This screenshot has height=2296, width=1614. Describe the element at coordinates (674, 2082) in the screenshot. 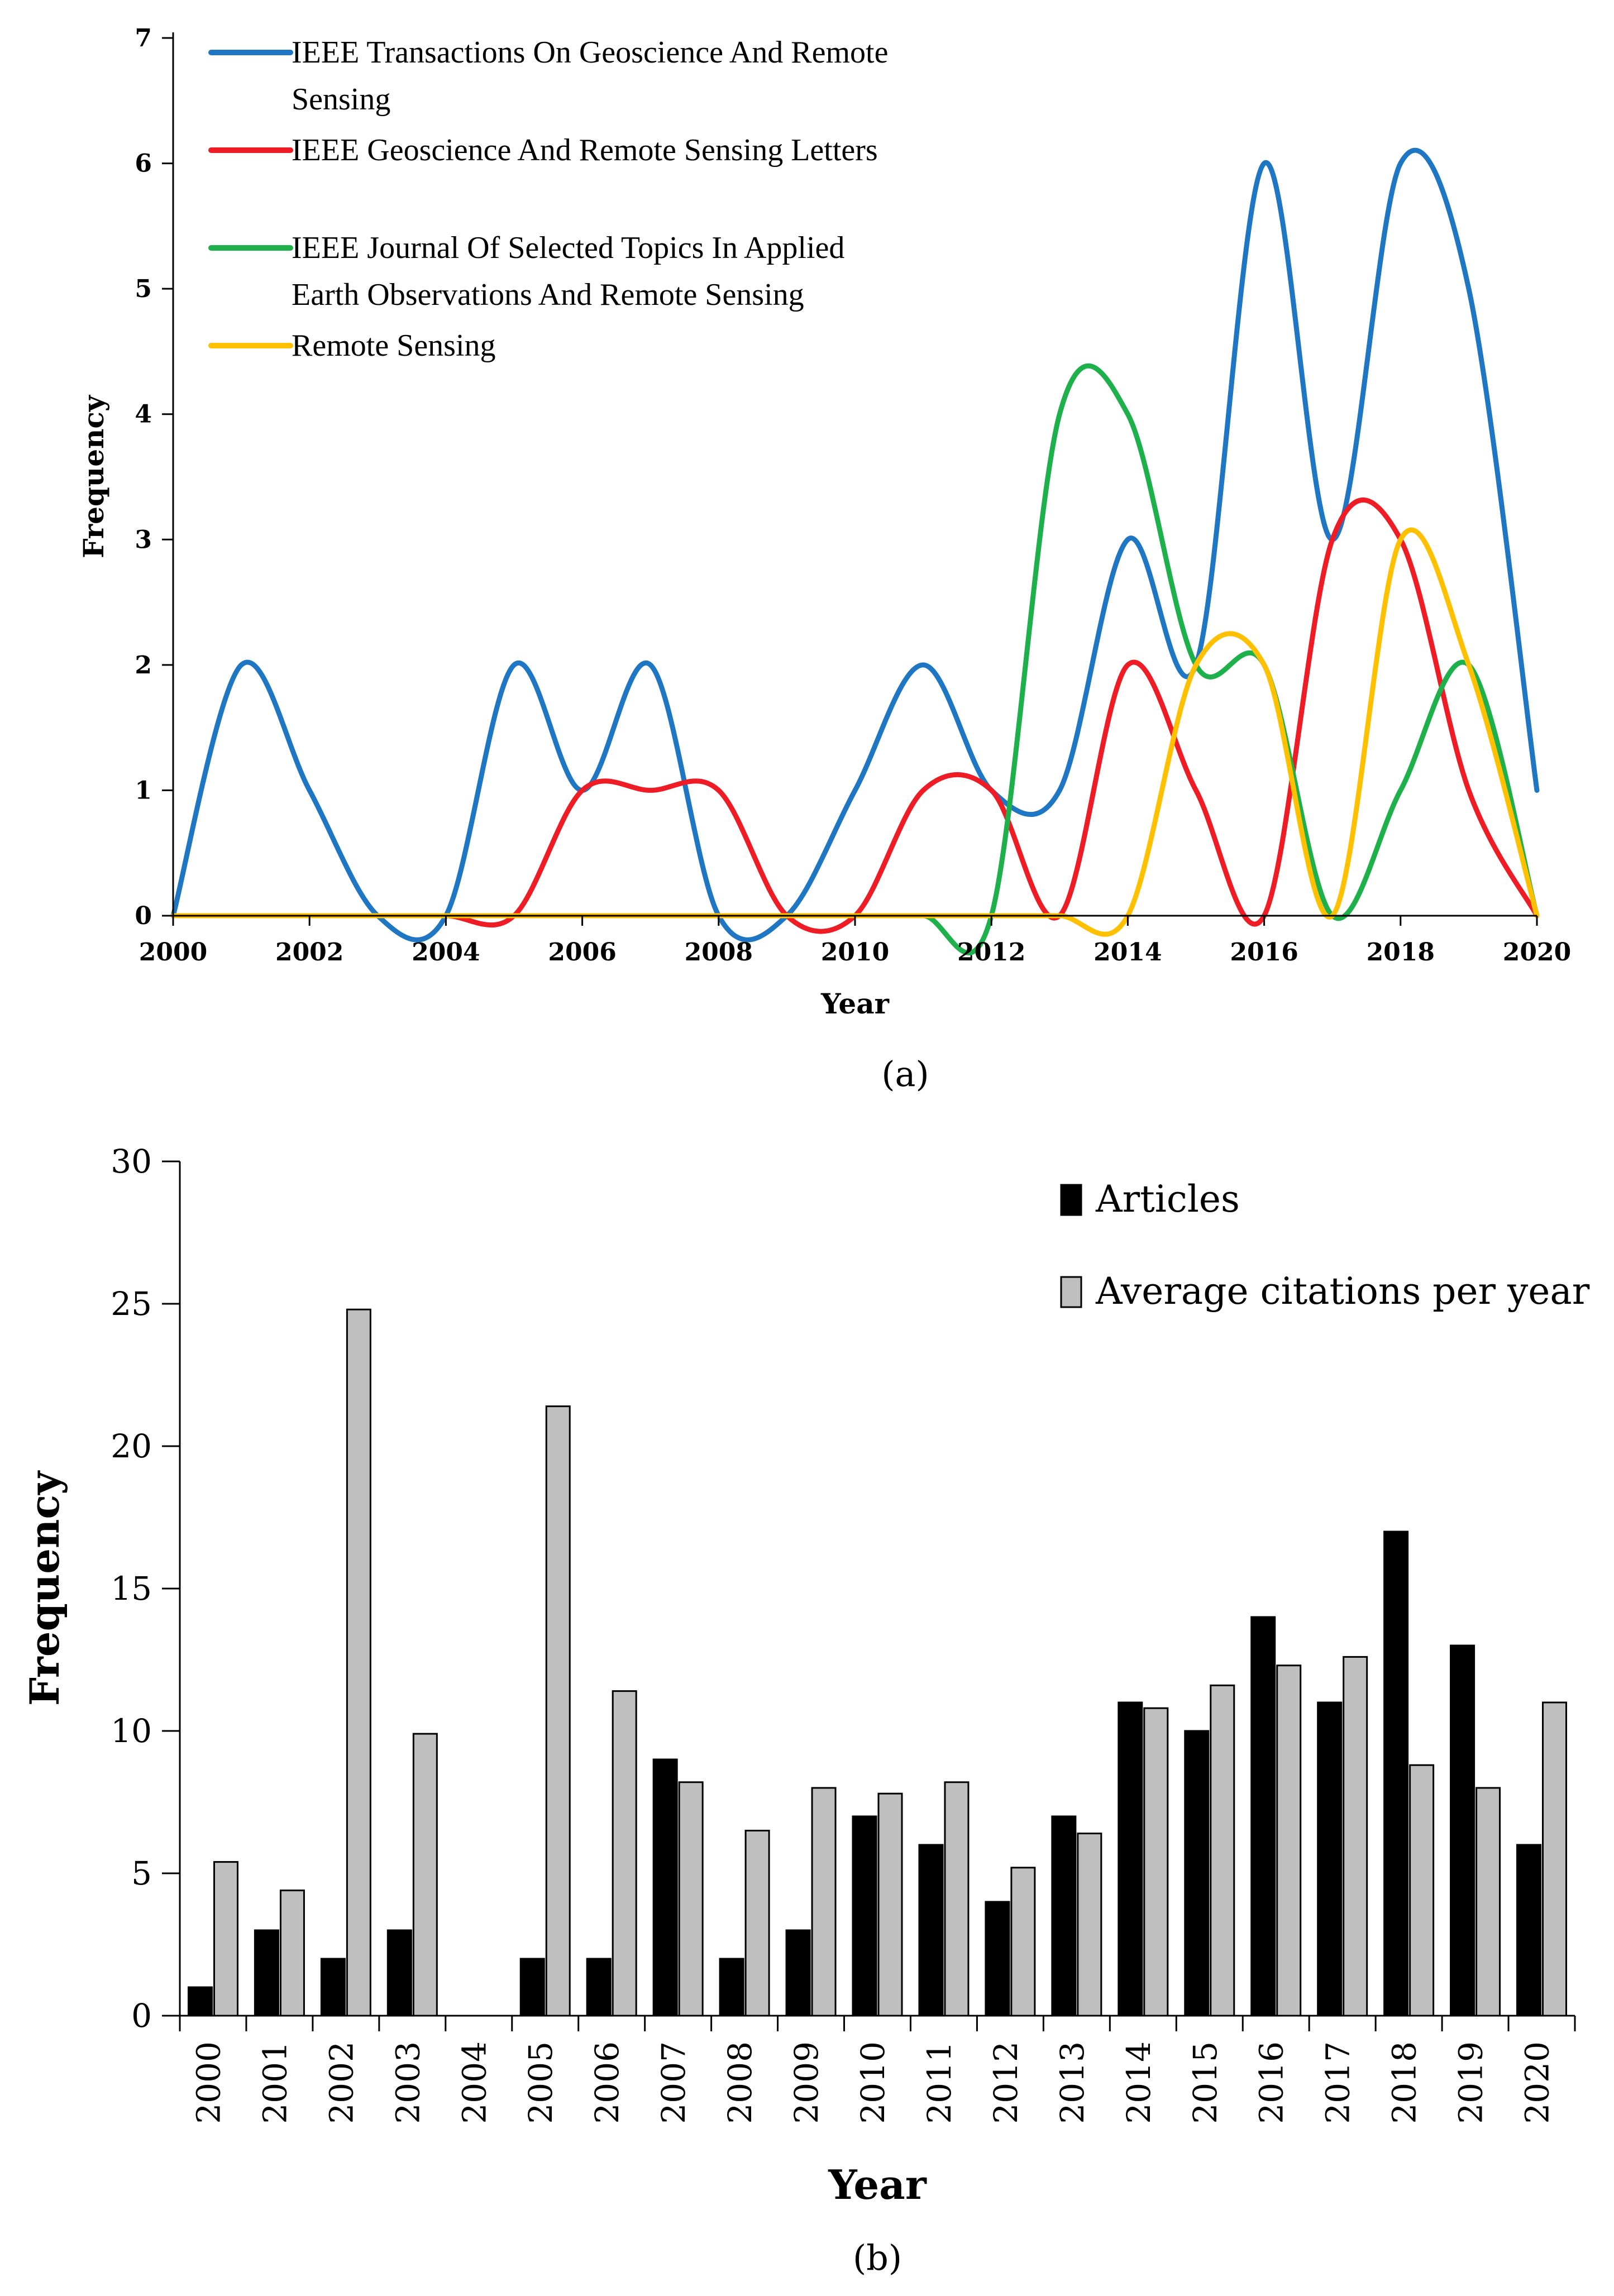

I see `x-tick-label: 2007` at that location.